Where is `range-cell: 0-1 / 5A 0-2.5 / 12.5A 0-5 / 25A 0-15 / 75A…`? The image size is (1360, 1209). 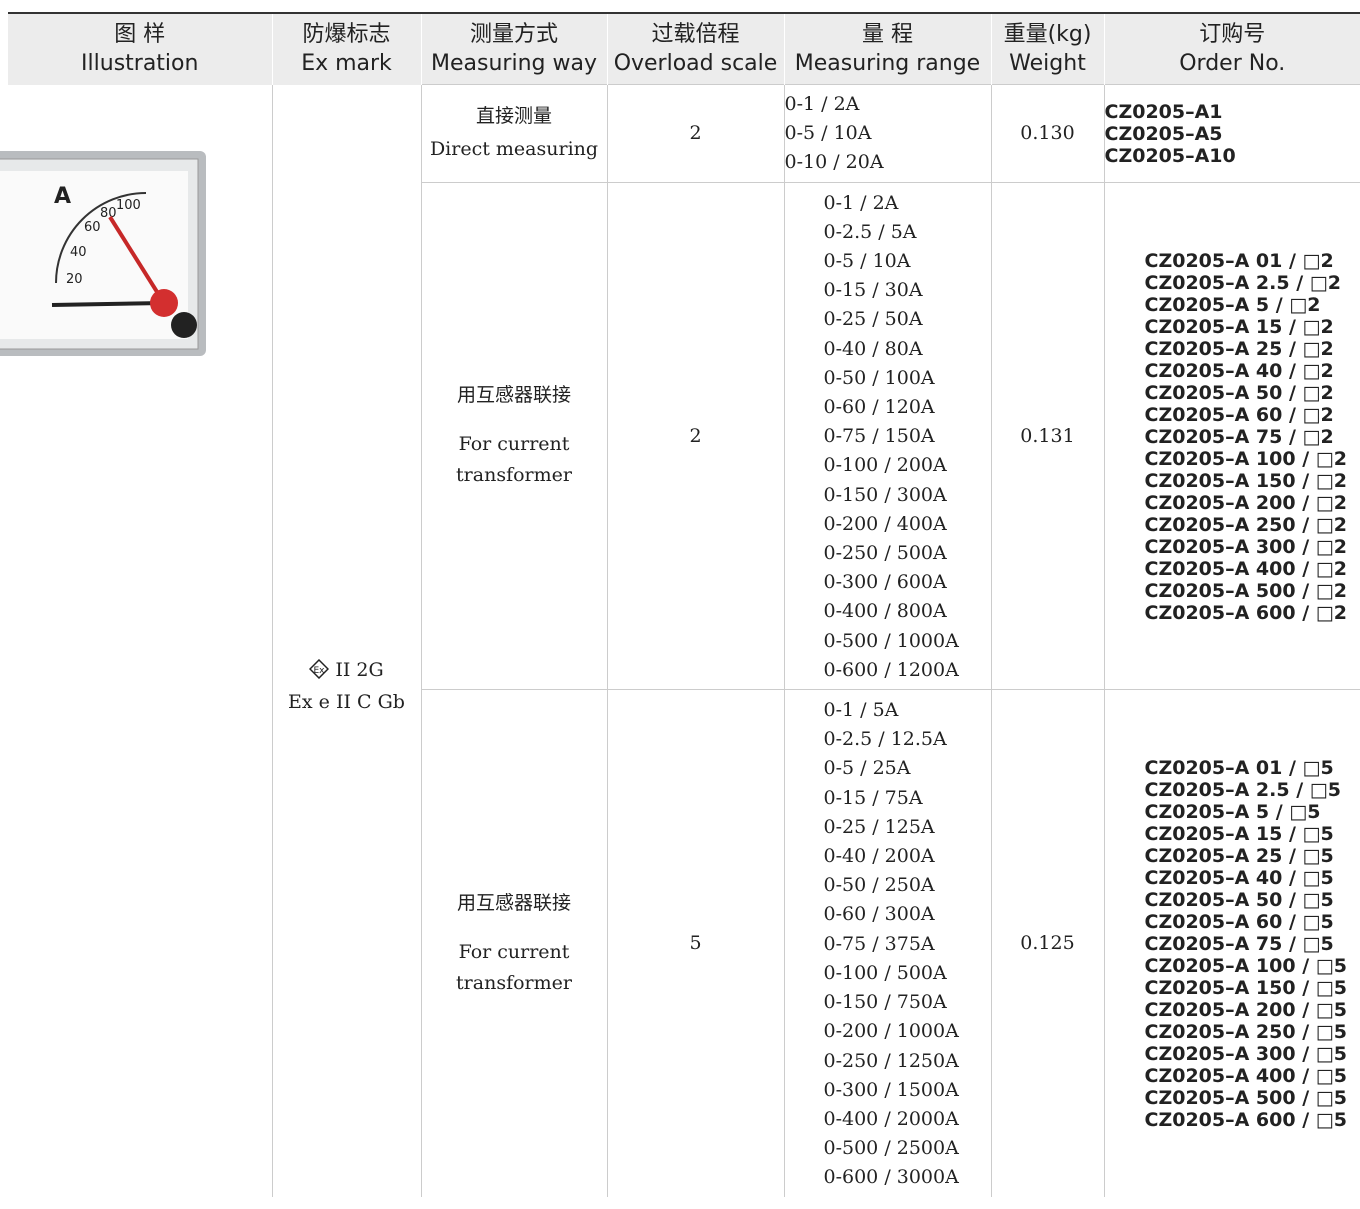 range-cell: 0-1 / 5A 0-2.5 / 12.5A 0-5 / 25A 0-15 / 75A… is located at coordinates (887, 943).